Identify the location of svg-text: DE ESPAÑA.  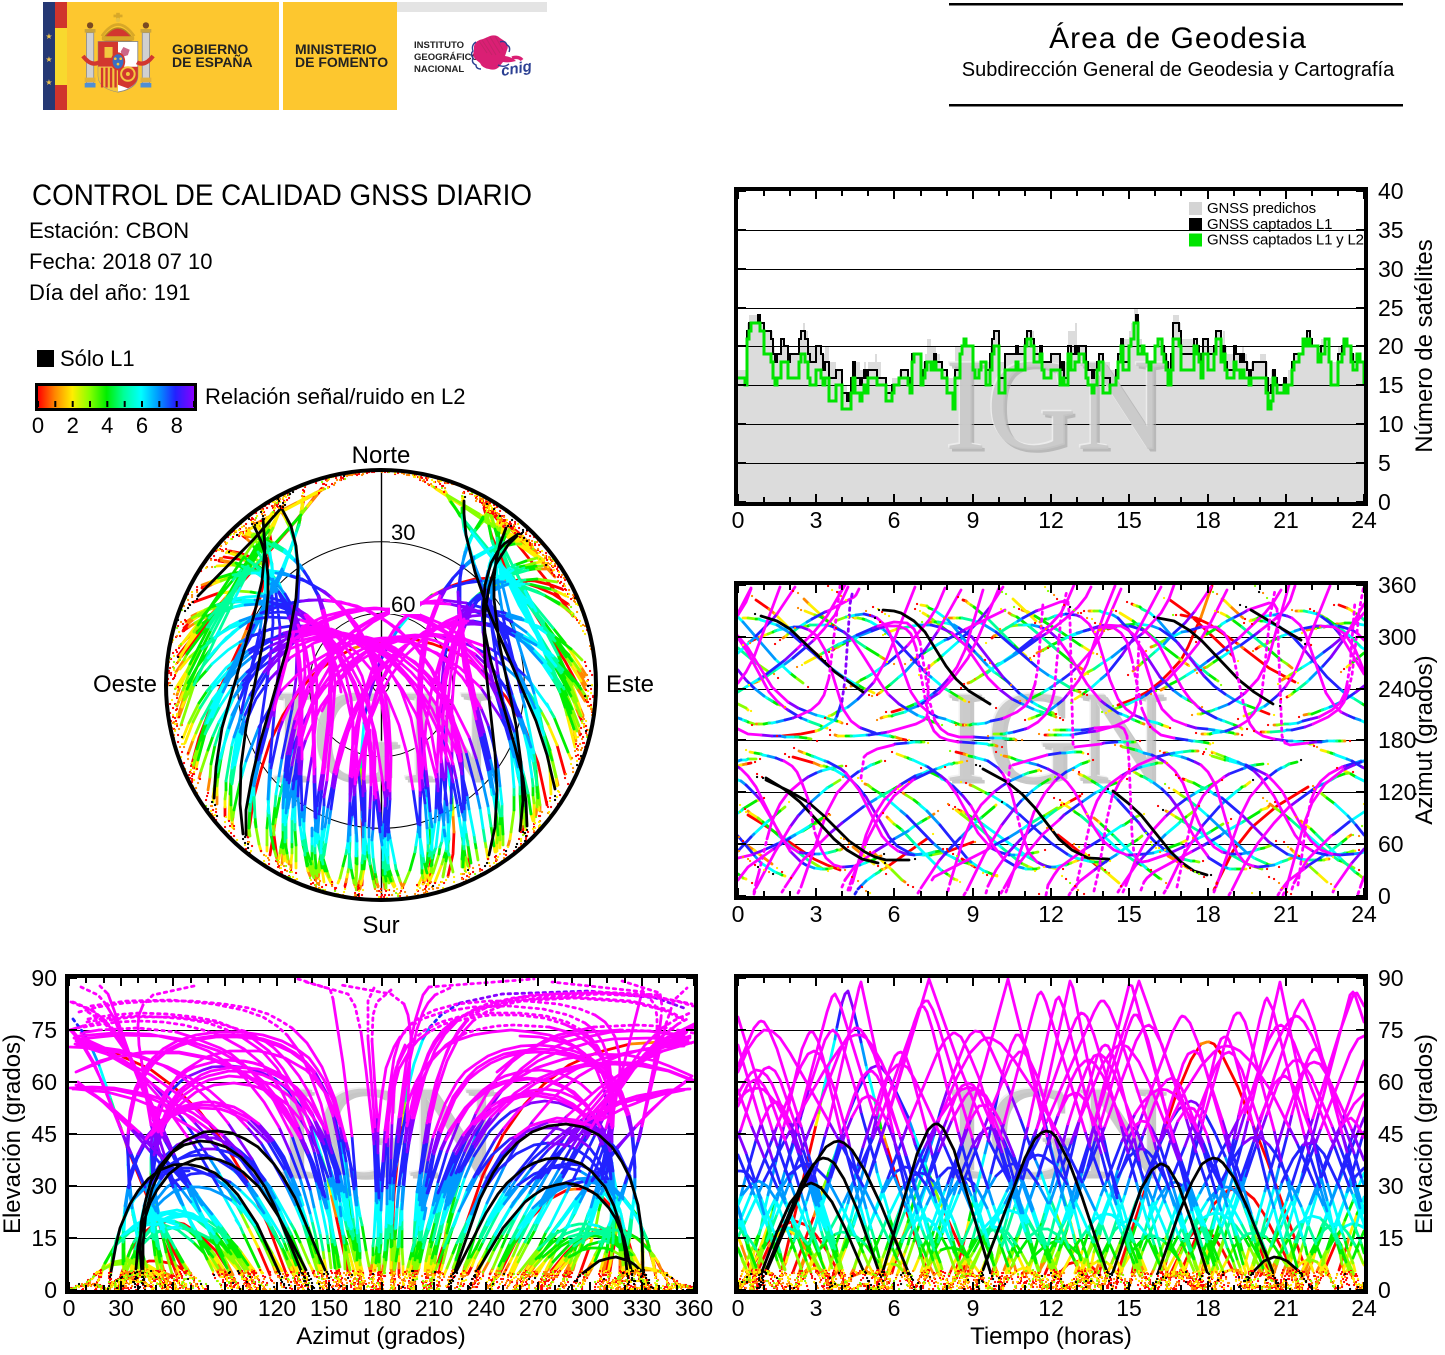
(212, 61).